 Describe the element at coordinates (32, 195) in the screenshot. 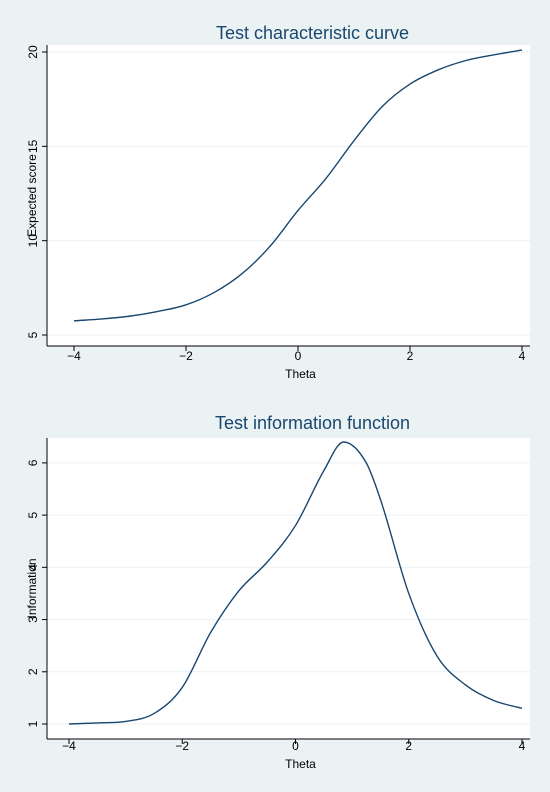

I see `y-axis-title: Expected score` at that location.